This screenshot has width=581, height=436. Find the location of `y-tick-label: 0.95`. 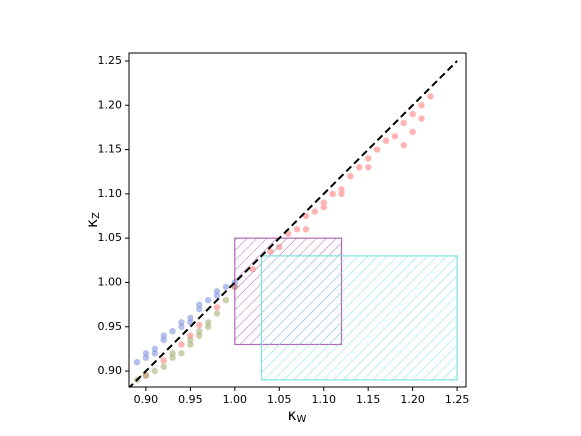

y-tick-label: 0.95 is located at coordinates (110, 326).